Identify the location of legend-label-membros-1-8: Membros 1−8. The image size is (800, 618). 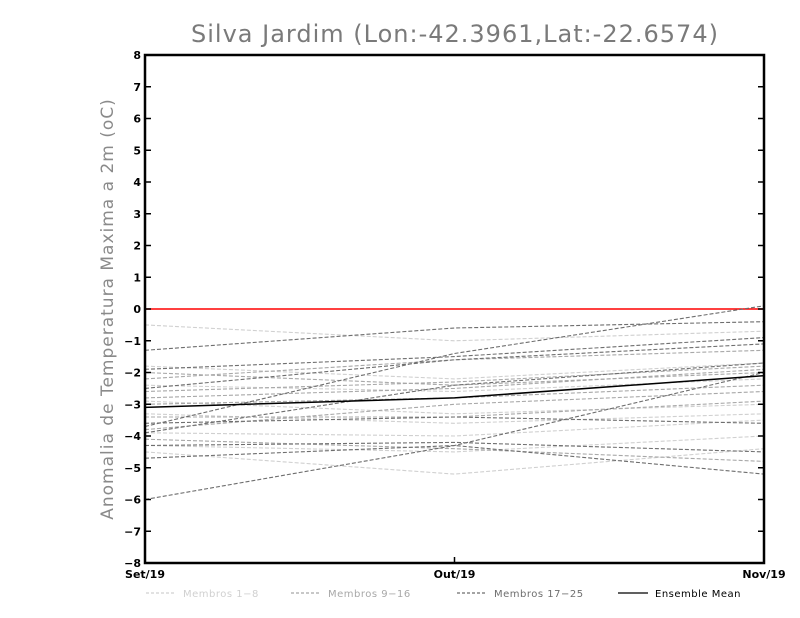
(221, 594).